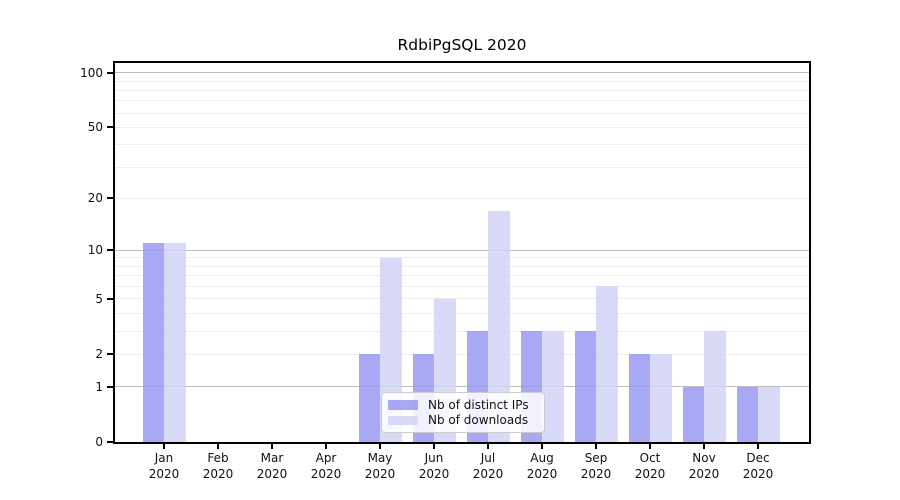 The height and width of the screenshot is (500, 900). What do you see at coordinates (175, 342) in the screenshot?
I see `bar-nb-of-downloads-jan` at bounding box center [175, 342].